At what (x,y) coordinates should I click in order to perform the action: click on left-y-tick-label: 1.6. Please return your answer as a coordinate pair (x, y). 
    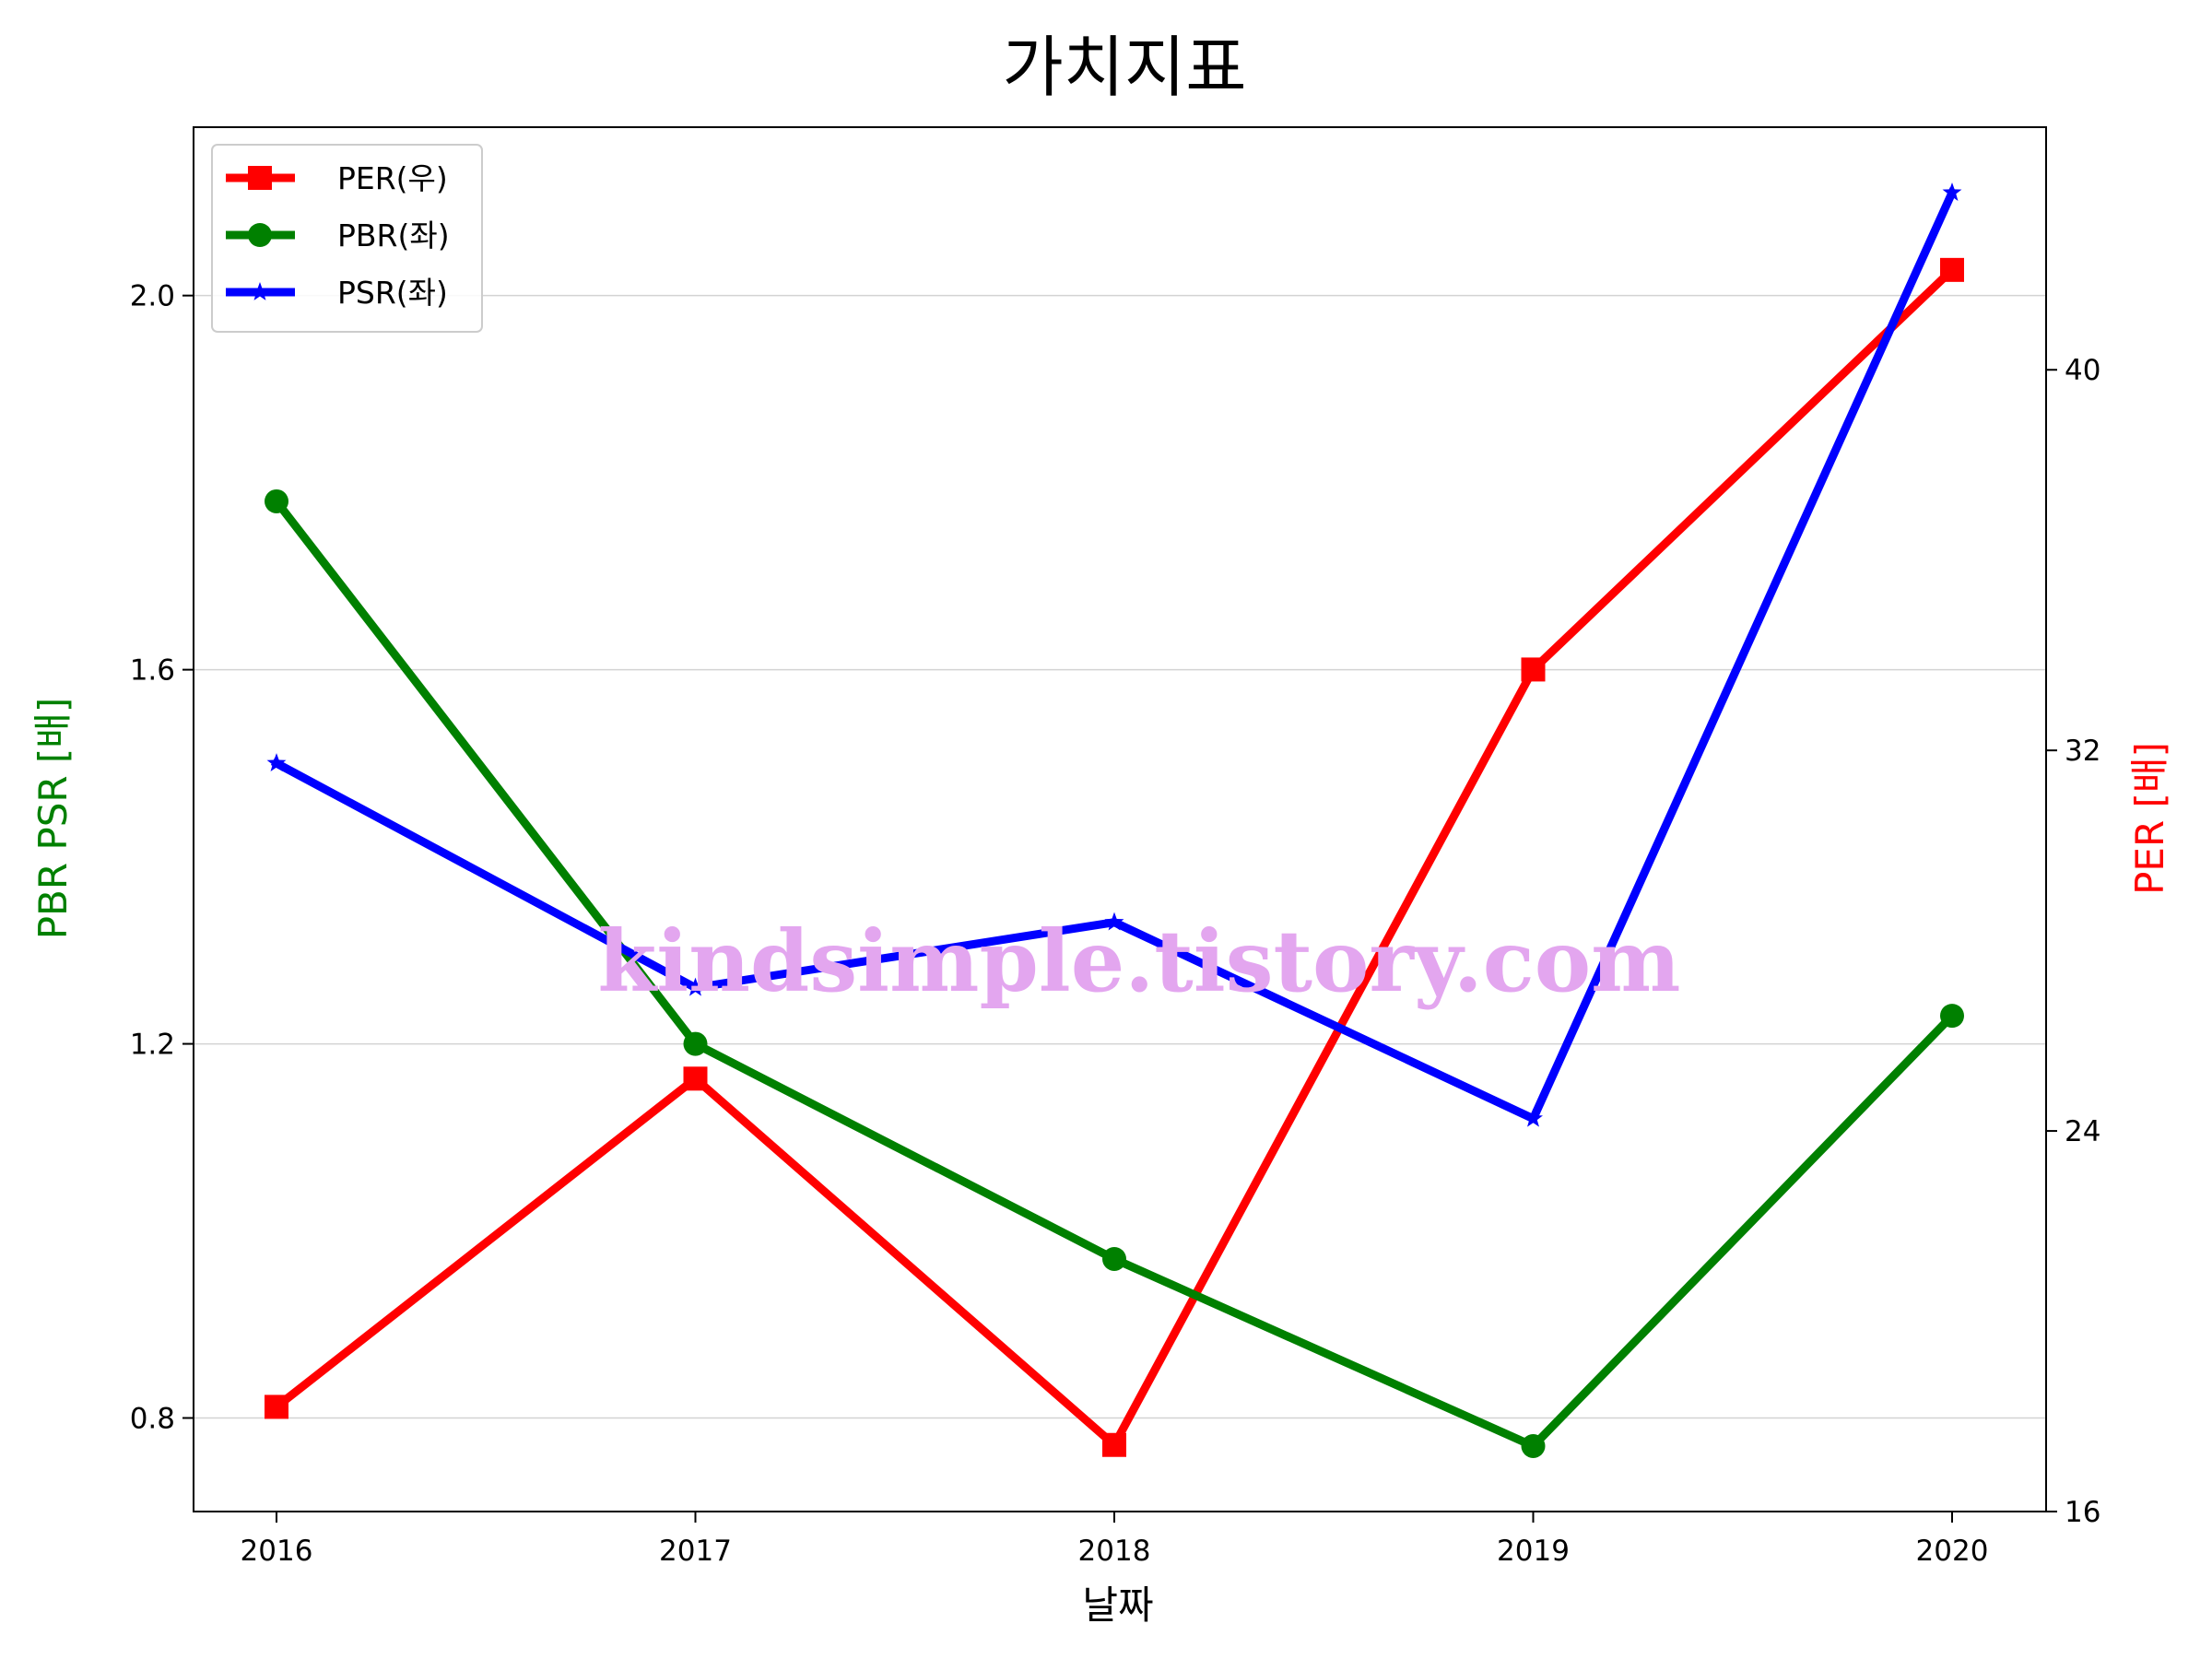
    Looking at the image, I should click on (152, 671).